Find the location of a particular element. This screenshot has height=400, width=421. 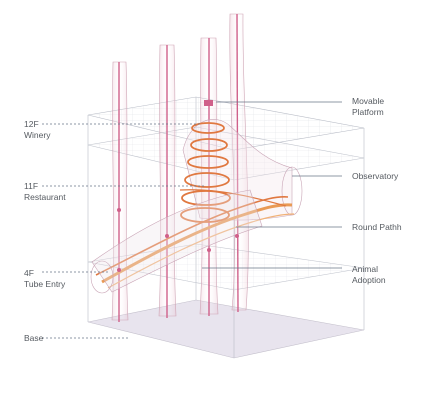

round-path-ramp is located at coordinates (195, 239).